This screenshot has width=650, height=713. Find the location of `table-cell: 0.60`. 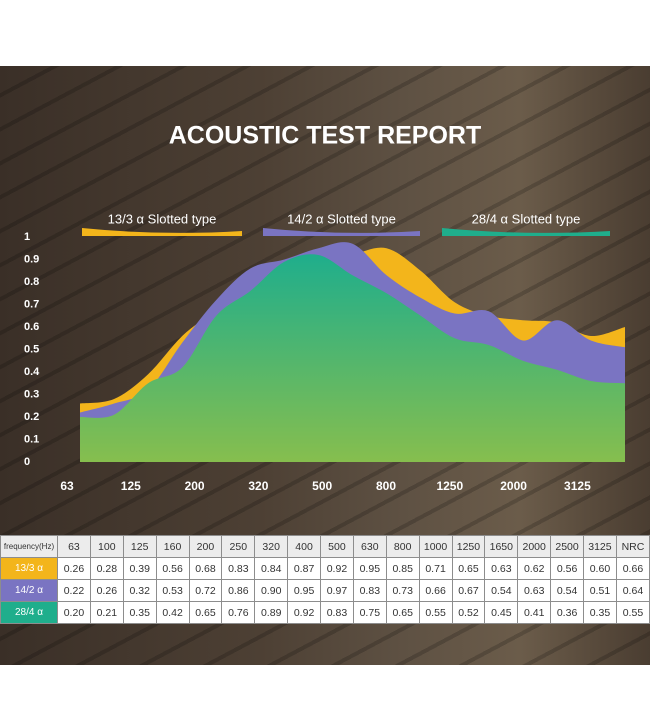

table-cell: 0.60 is located at coordinates (600, 568).